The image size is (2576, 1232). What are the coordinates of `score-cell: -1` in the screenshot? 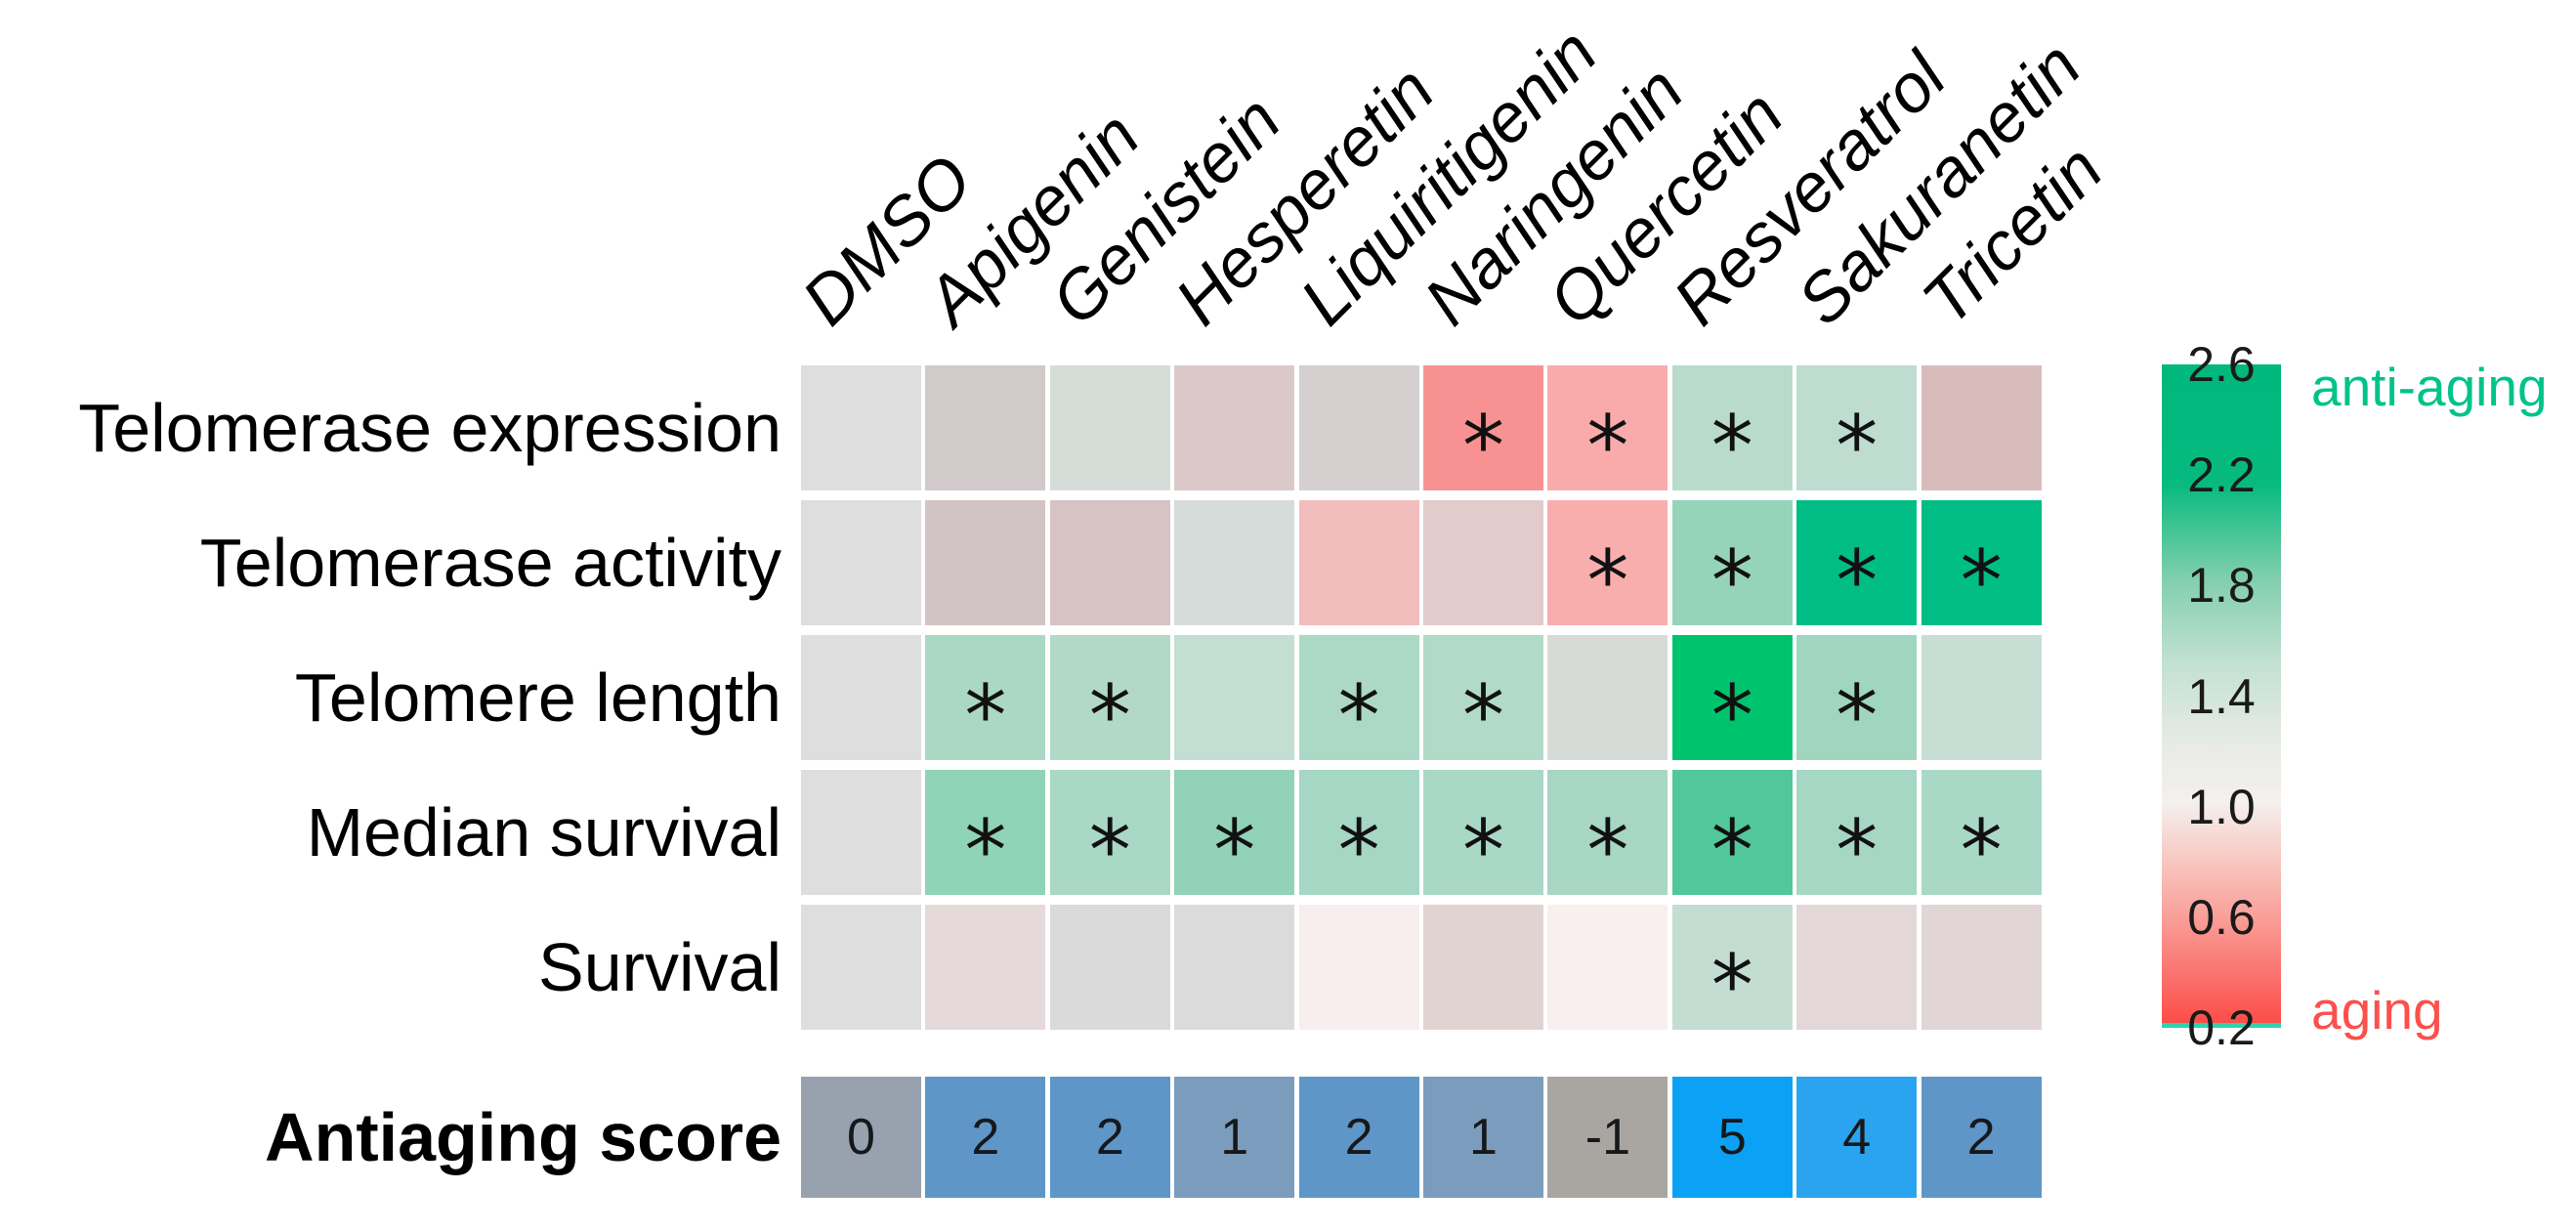 It's located at (1607, 1137).